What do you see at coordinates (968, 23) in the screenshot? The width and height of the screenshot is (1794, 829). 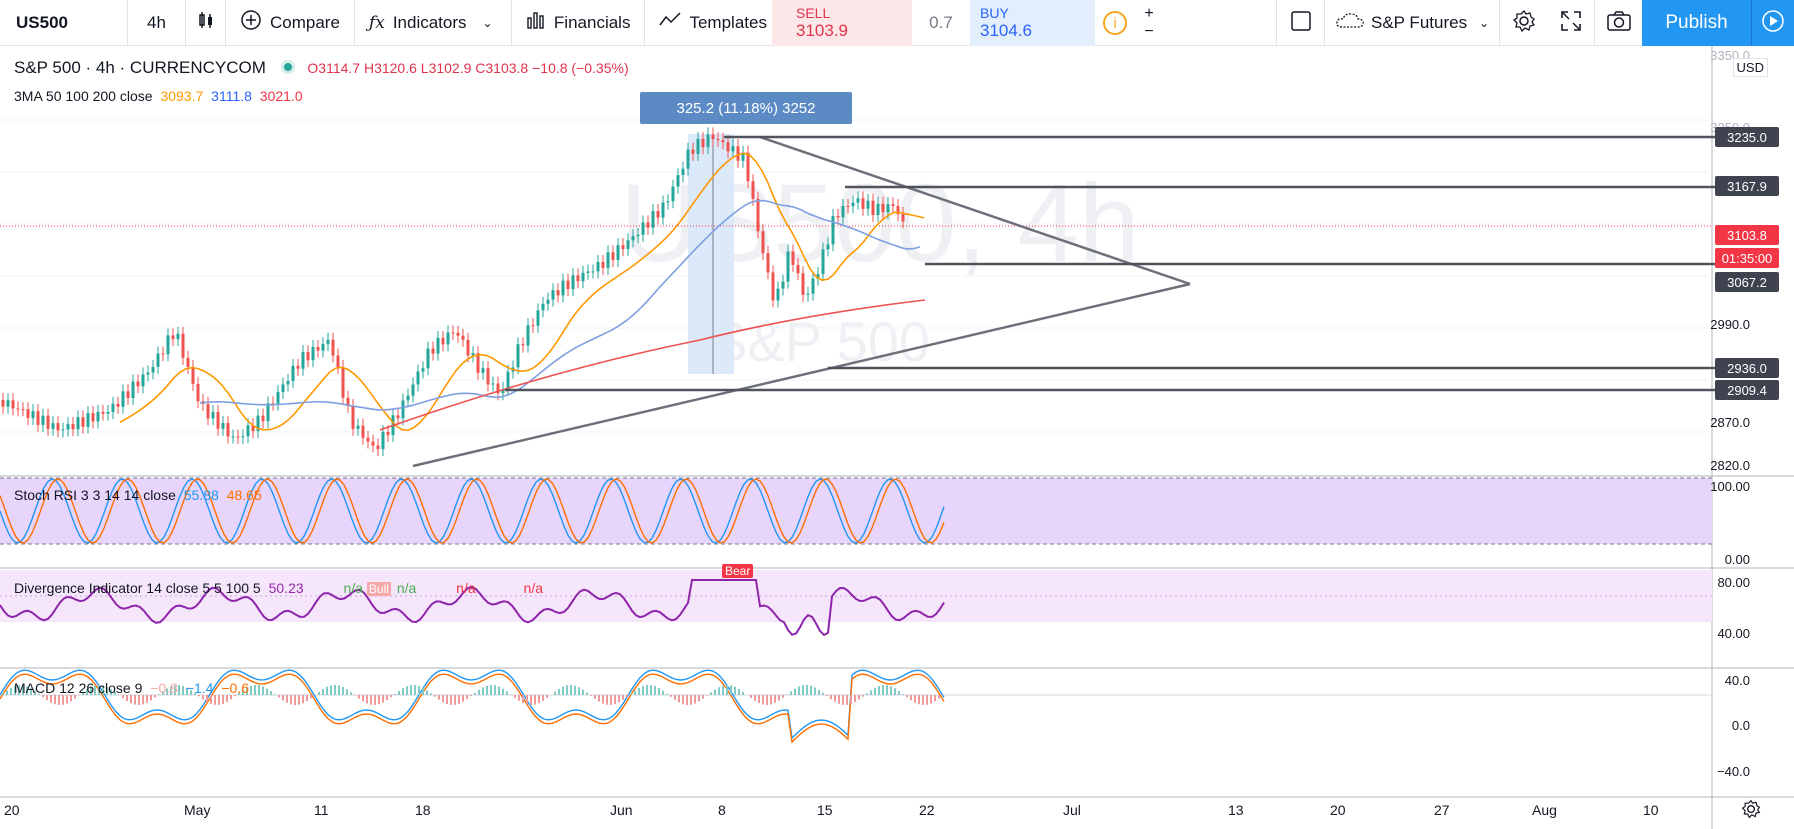 I see `trade-panel: SELL 3103.9 0.7 BUY 3104.6 i + −` at bounding box center [968, 23].